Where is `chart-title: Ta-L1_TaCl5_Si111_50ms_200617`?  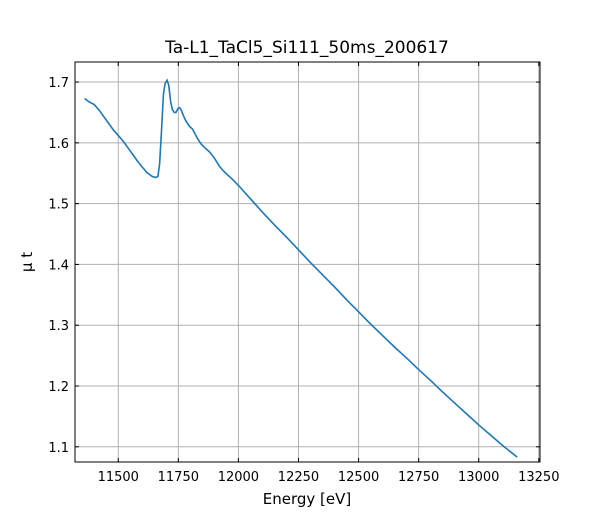 chart-title: Ta-L1_TaCl5_Si111_50ms_200617 is located at coordinates (306, 48).